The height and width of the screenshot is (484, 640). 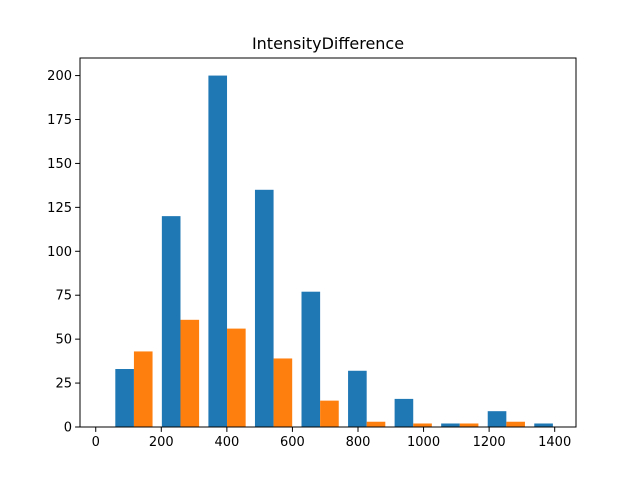 What do you see at coordinates (328, 43) in the screenshot?
I see `chart-title: IntensityDifference` at bounding box center [328, 43].